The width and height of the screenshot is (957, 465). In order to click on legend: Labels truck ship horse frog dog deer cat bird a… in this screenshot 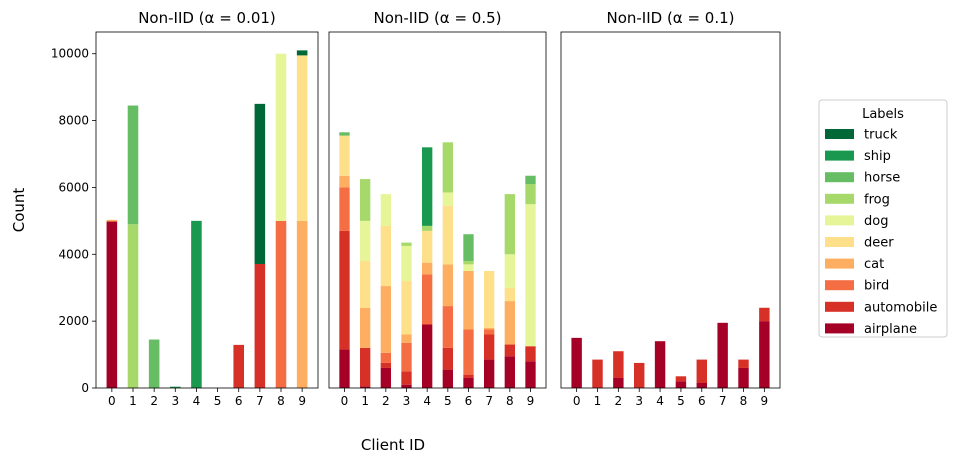, I will do `click(883, 218)`.